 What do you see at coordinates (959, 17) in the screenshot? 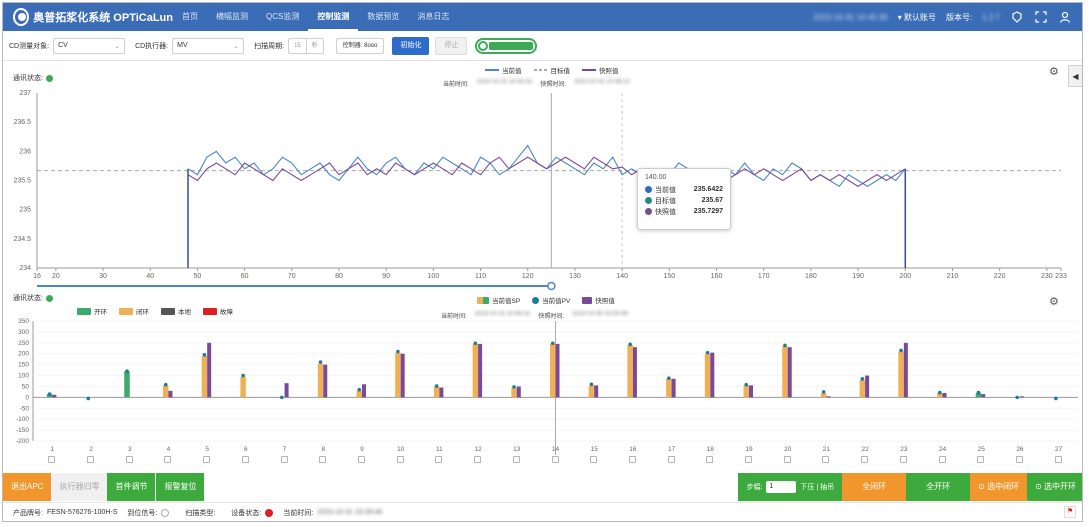
I see `version-label: 版本号:` at bounding box center [959, 17].